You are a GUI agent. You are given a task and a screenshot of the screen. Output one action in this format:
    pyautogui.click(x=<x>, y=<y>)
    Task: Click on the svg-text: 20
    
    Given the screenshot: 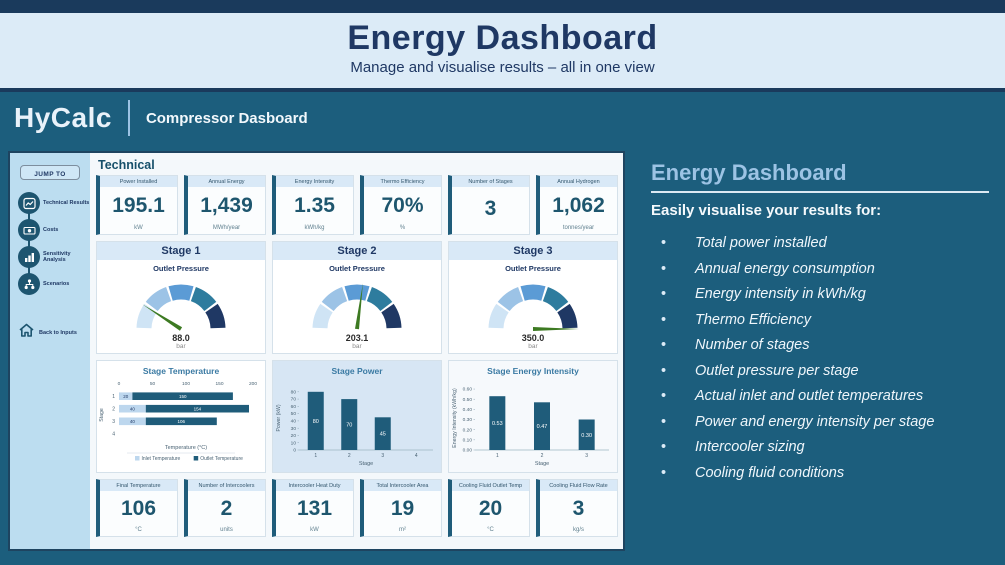 What is the action you would take?
    pyautogui.click(x=294, y=436)
    